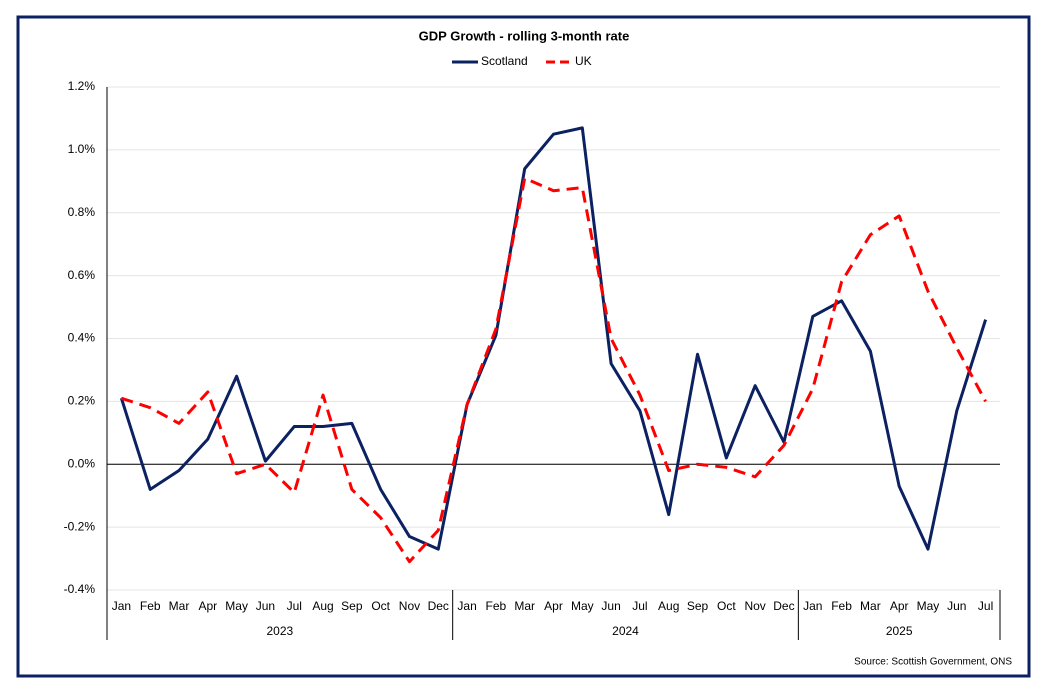 The width and height of the screenshot is (1048, 694). What do you see at coordinates (82, 212) in the screenshot?
I see `y-tick-label: 0.8%` at bounding box center [82, 212].